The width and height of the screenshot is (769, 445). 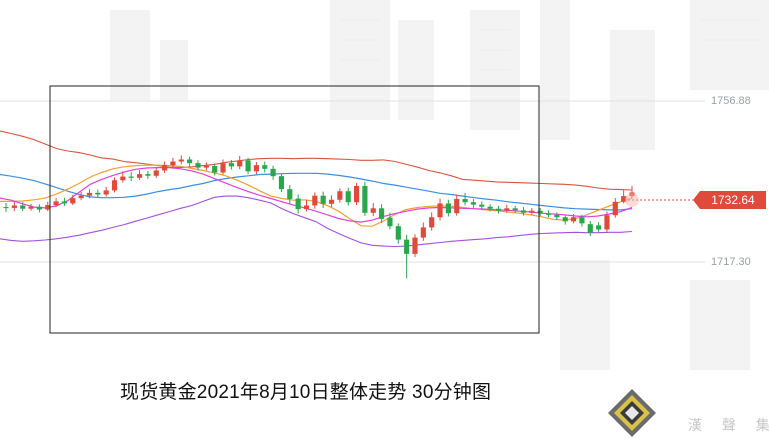 What do you see at coordinates (316, 160) in the screenshot?
I see `bollinger-upper-line` at bounding box center [316, 160].